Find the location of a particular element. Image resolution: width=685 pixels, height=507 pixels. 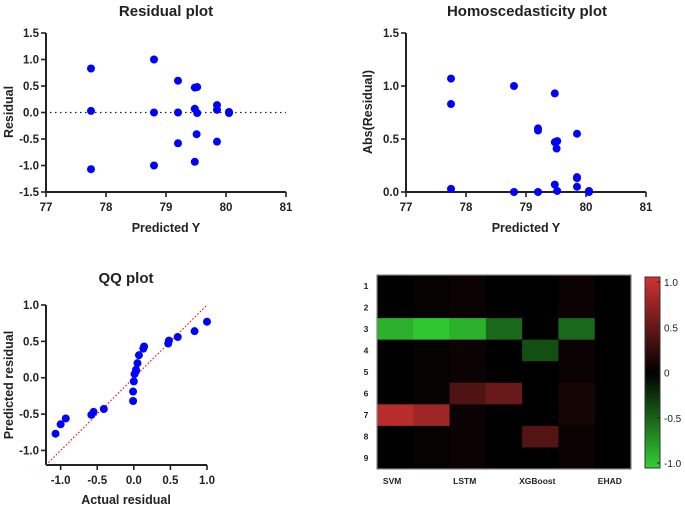

residual-y-tick-label: 1.0 is located at coordinates (31, 61).